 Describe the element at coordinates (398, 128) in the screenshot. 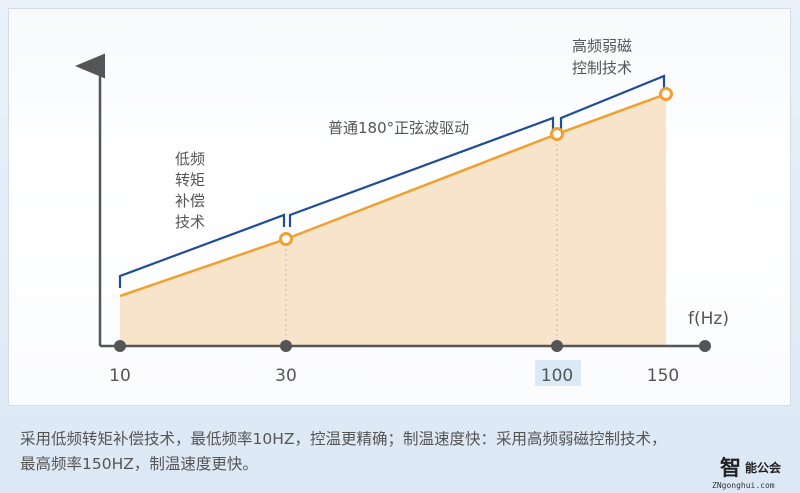

I see `segment-label: 普通180°正弦波驱动` at that location.